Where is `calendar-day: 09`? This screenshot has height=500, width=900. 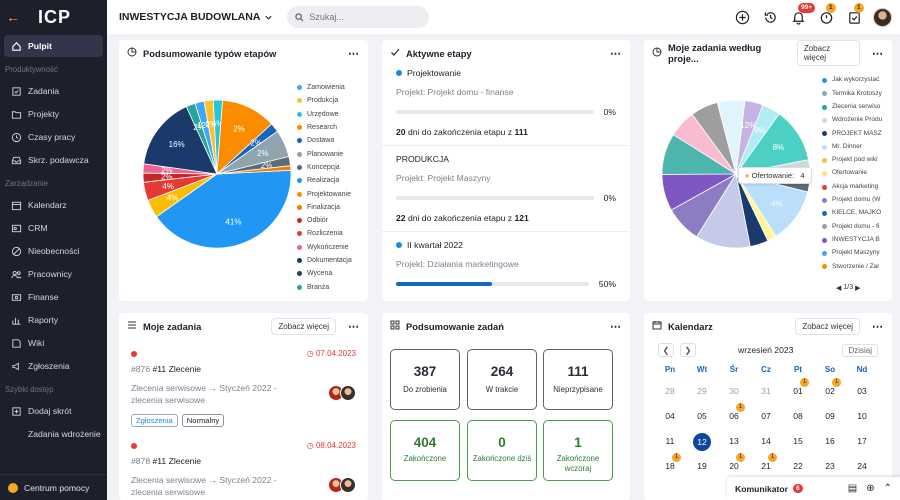
calendar-day: 09 is located at coordinates (830, 416).